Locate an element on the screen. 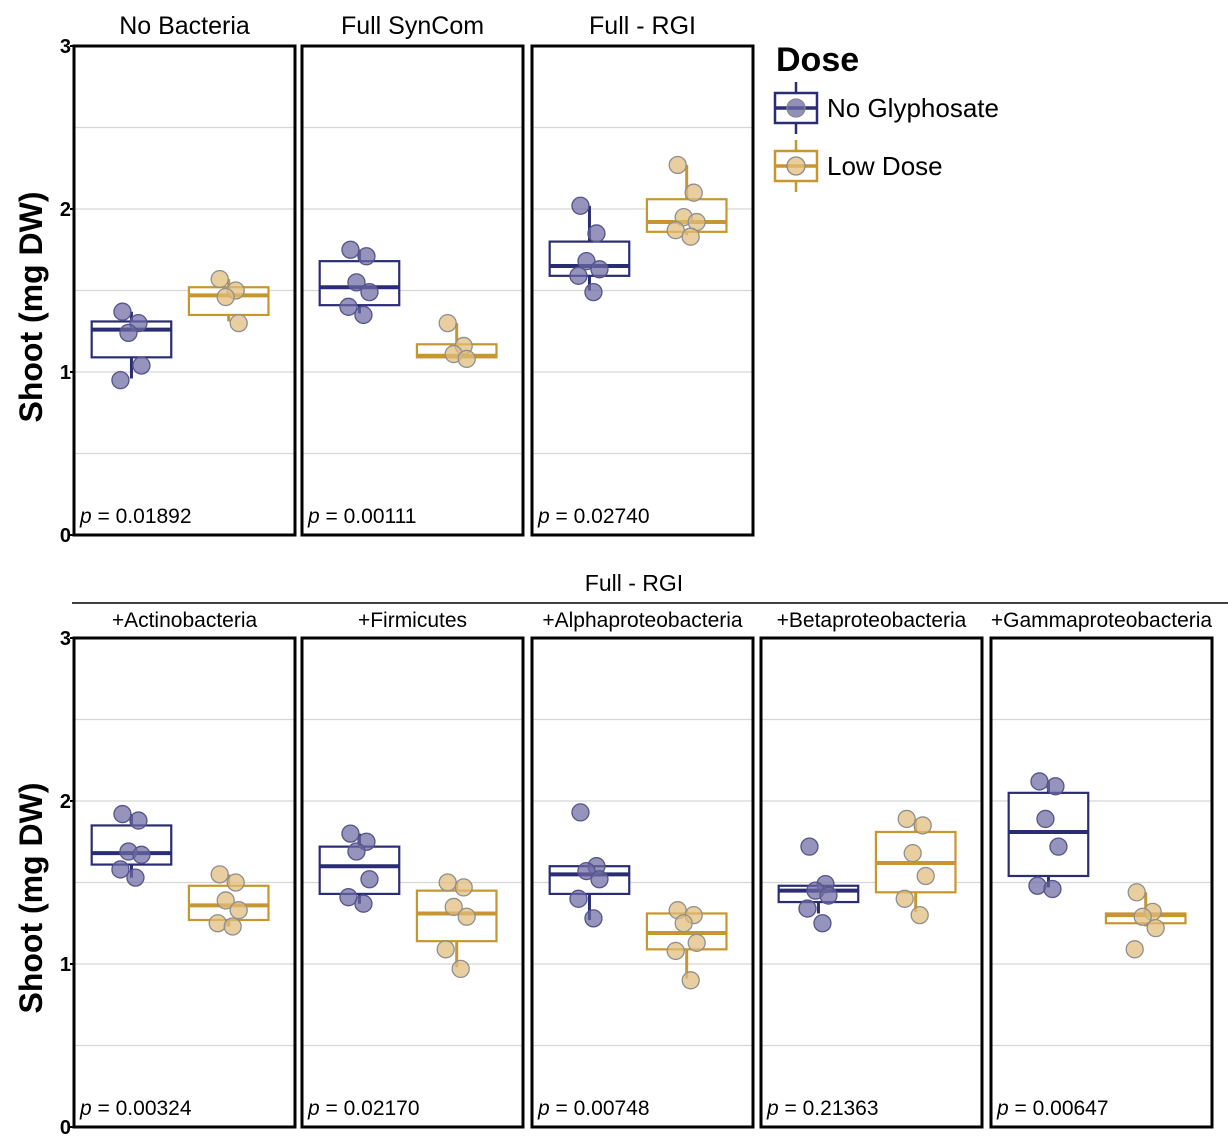 This screenshot has width=1228, height=1136. y-tick-label: 1 is located at coordinates (65, 373).